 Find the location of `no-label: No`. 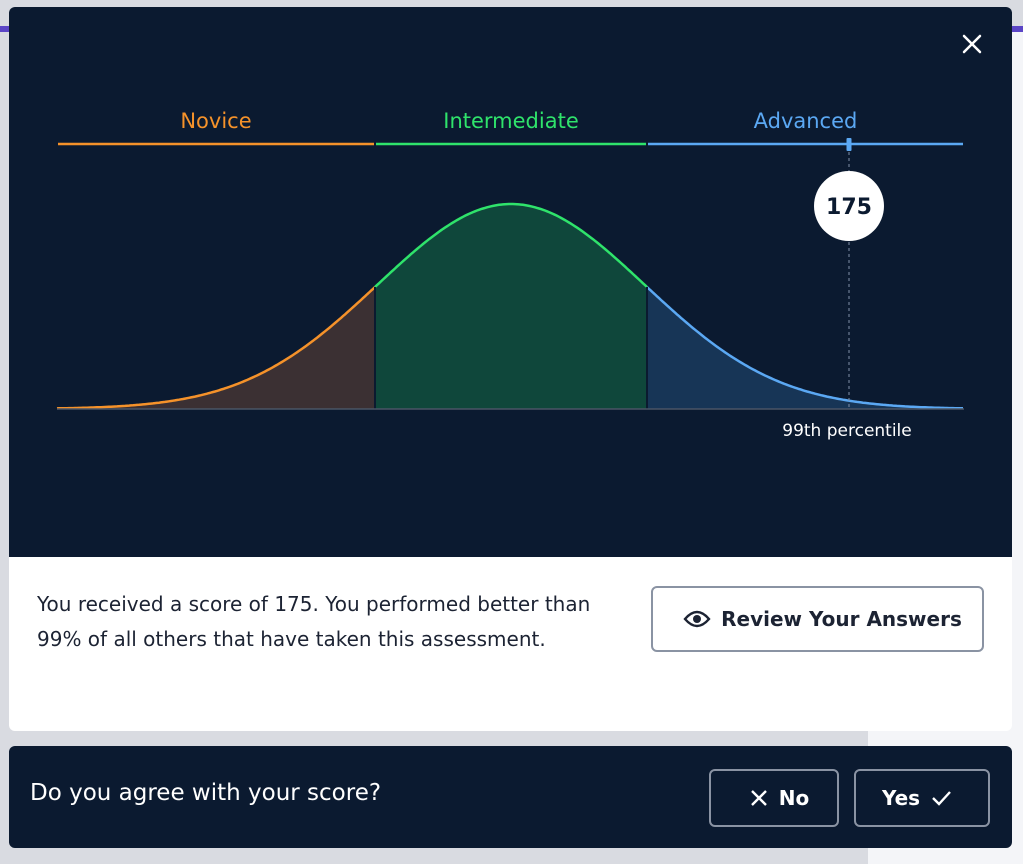

no-label: No is located at coordinates (794, 798).